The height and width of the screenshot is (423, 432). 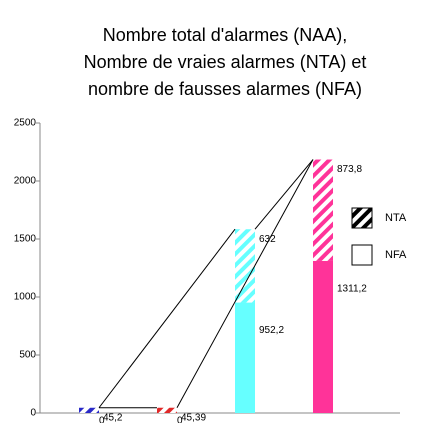 I want to click on chart-title: Nombre total d'alarmes (NAA),, so click(x=225, y=35).